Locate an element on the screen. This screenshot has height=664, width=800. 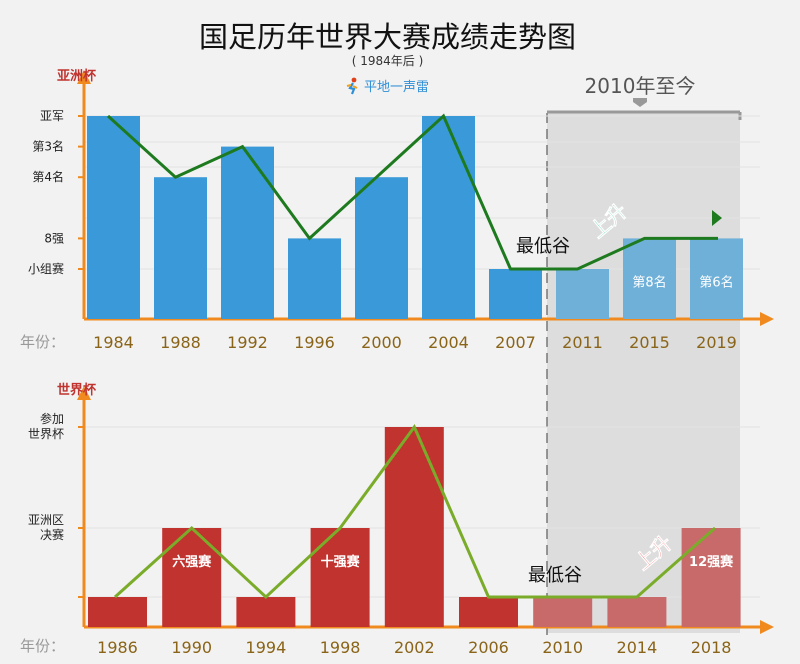
x-tick-label-top: 2019 is located at coordinates (716, 342).